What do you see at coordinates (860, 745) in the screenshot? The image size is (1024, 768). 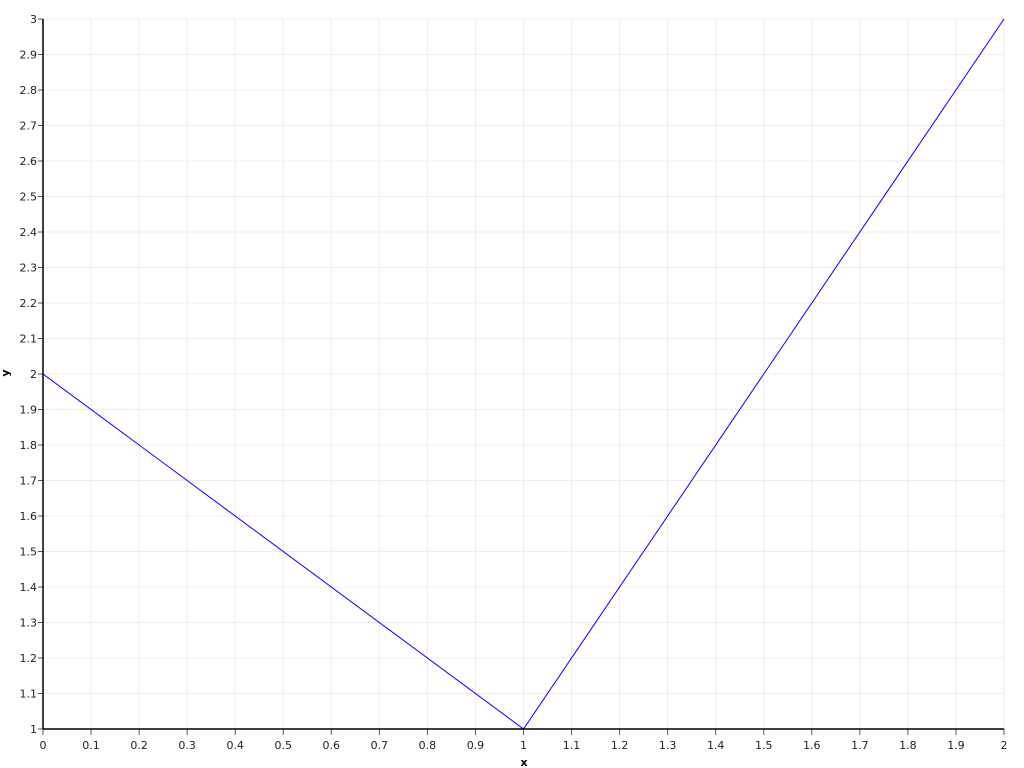 I see `x-tick-label: 1.7` at bounding box center [860, 745].